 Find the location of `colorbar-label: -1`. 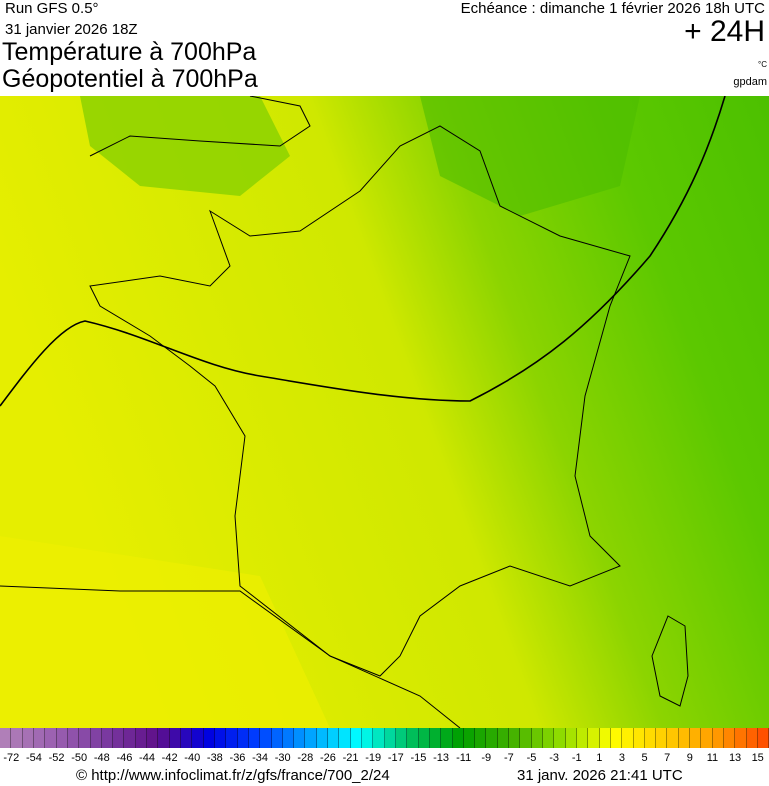

colorbar-label: -1 is located at coordinates (576, 758).